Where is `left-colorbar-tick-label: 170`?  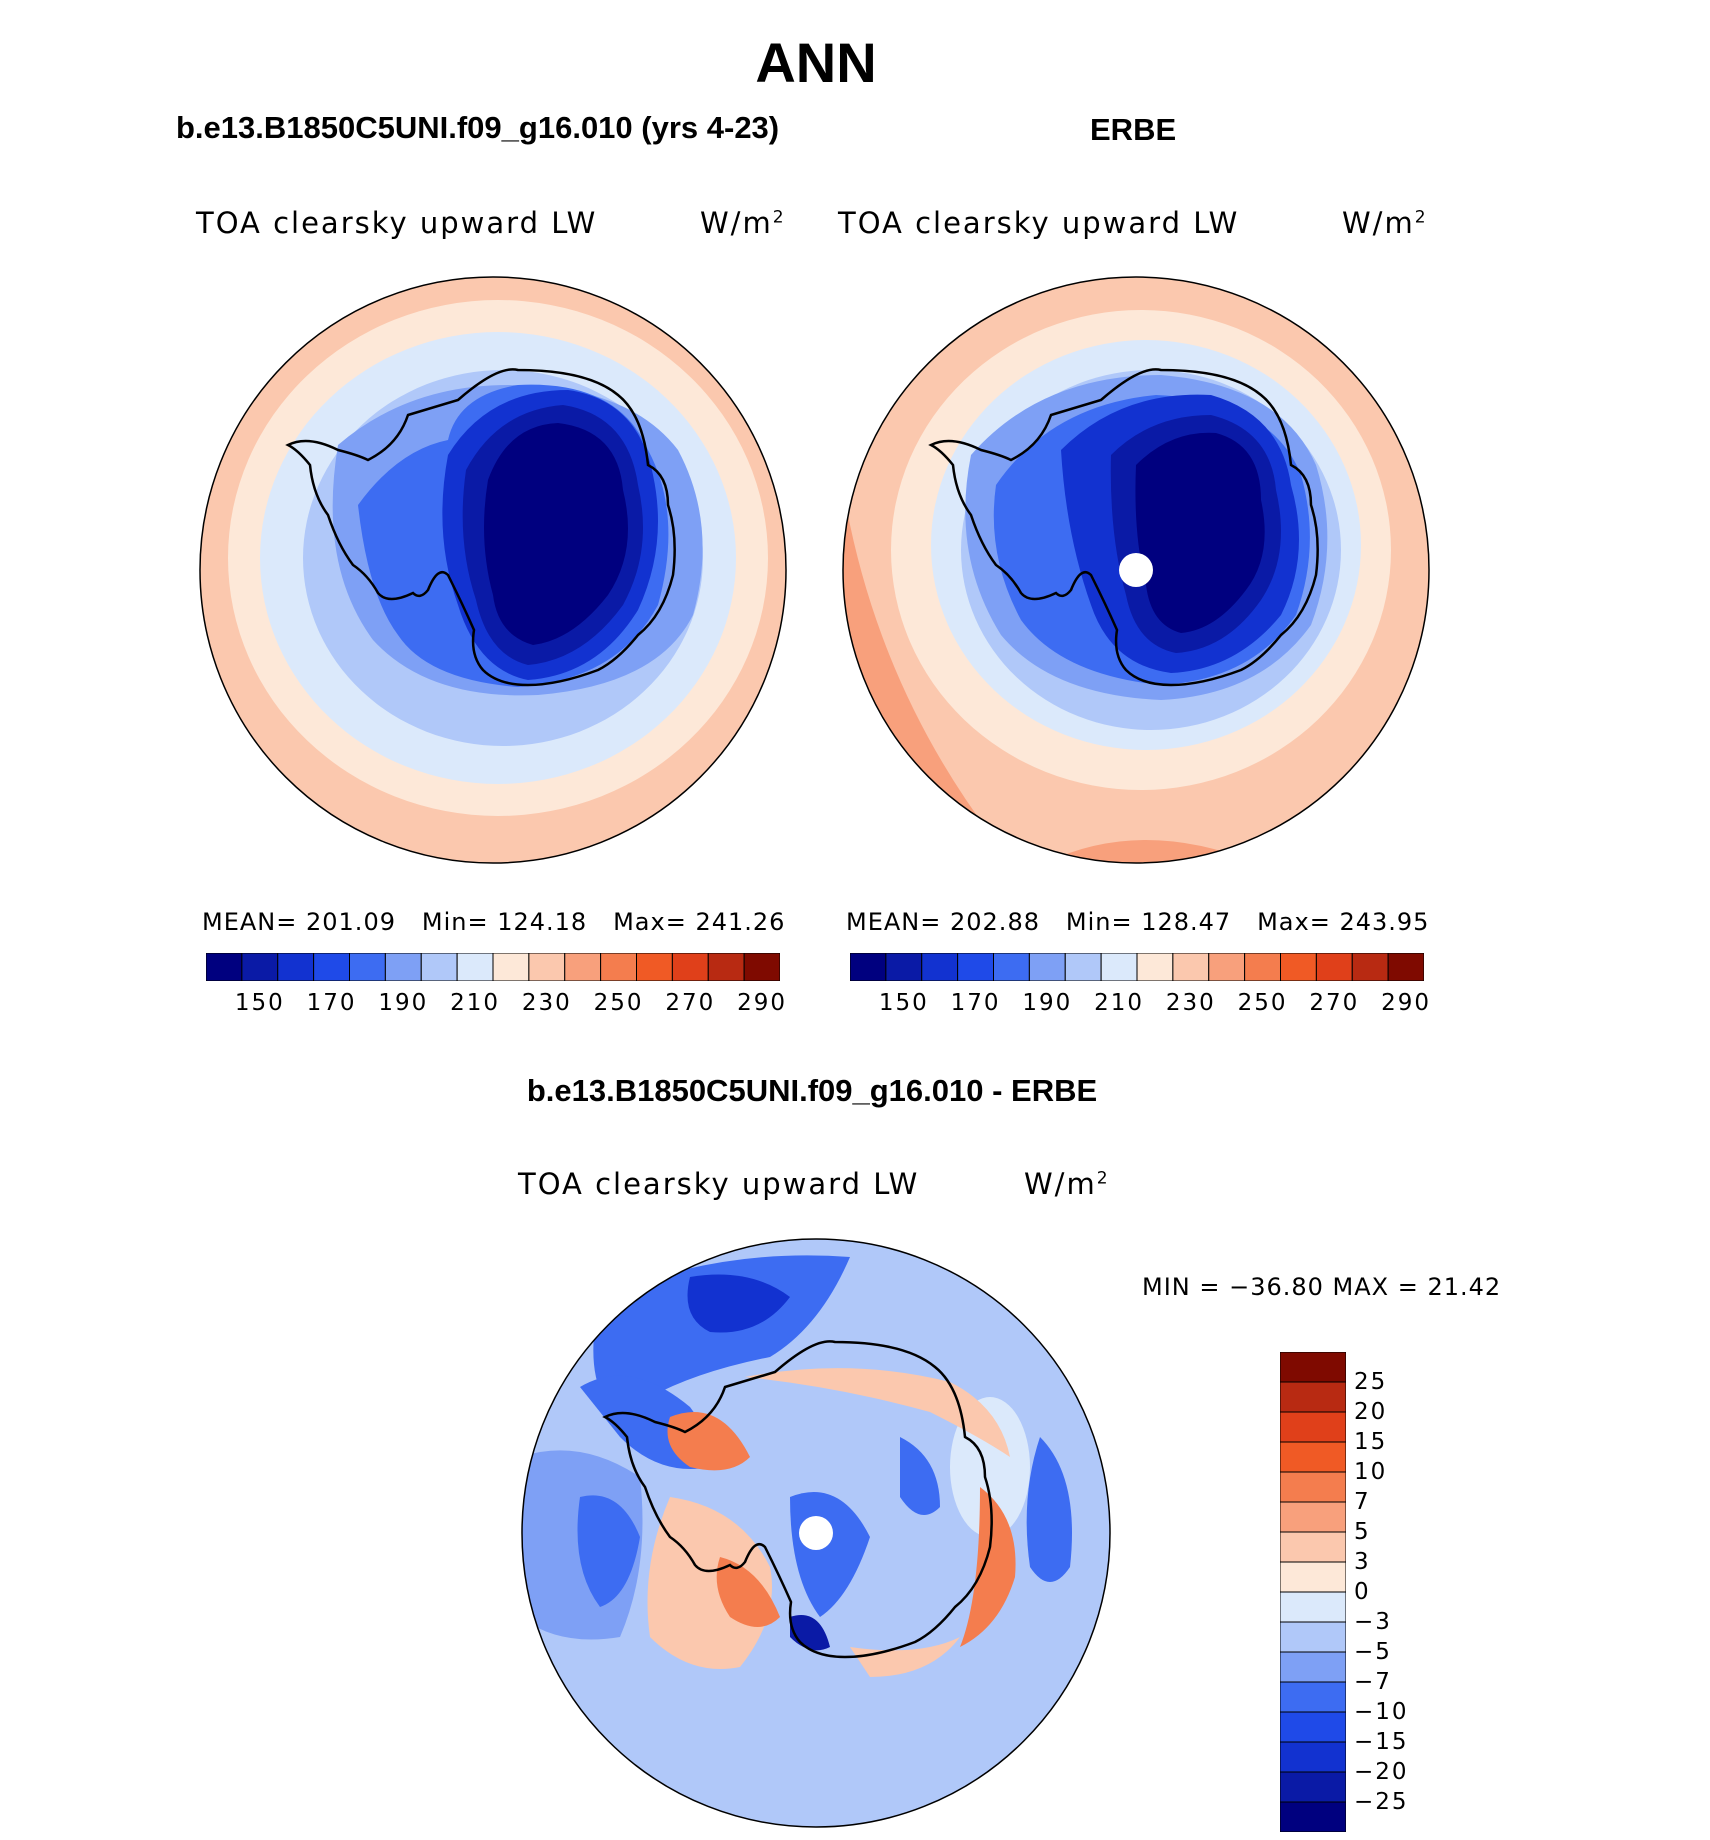
left-colorbar-tick-label: 170 is located at coordinates (331, 1003).